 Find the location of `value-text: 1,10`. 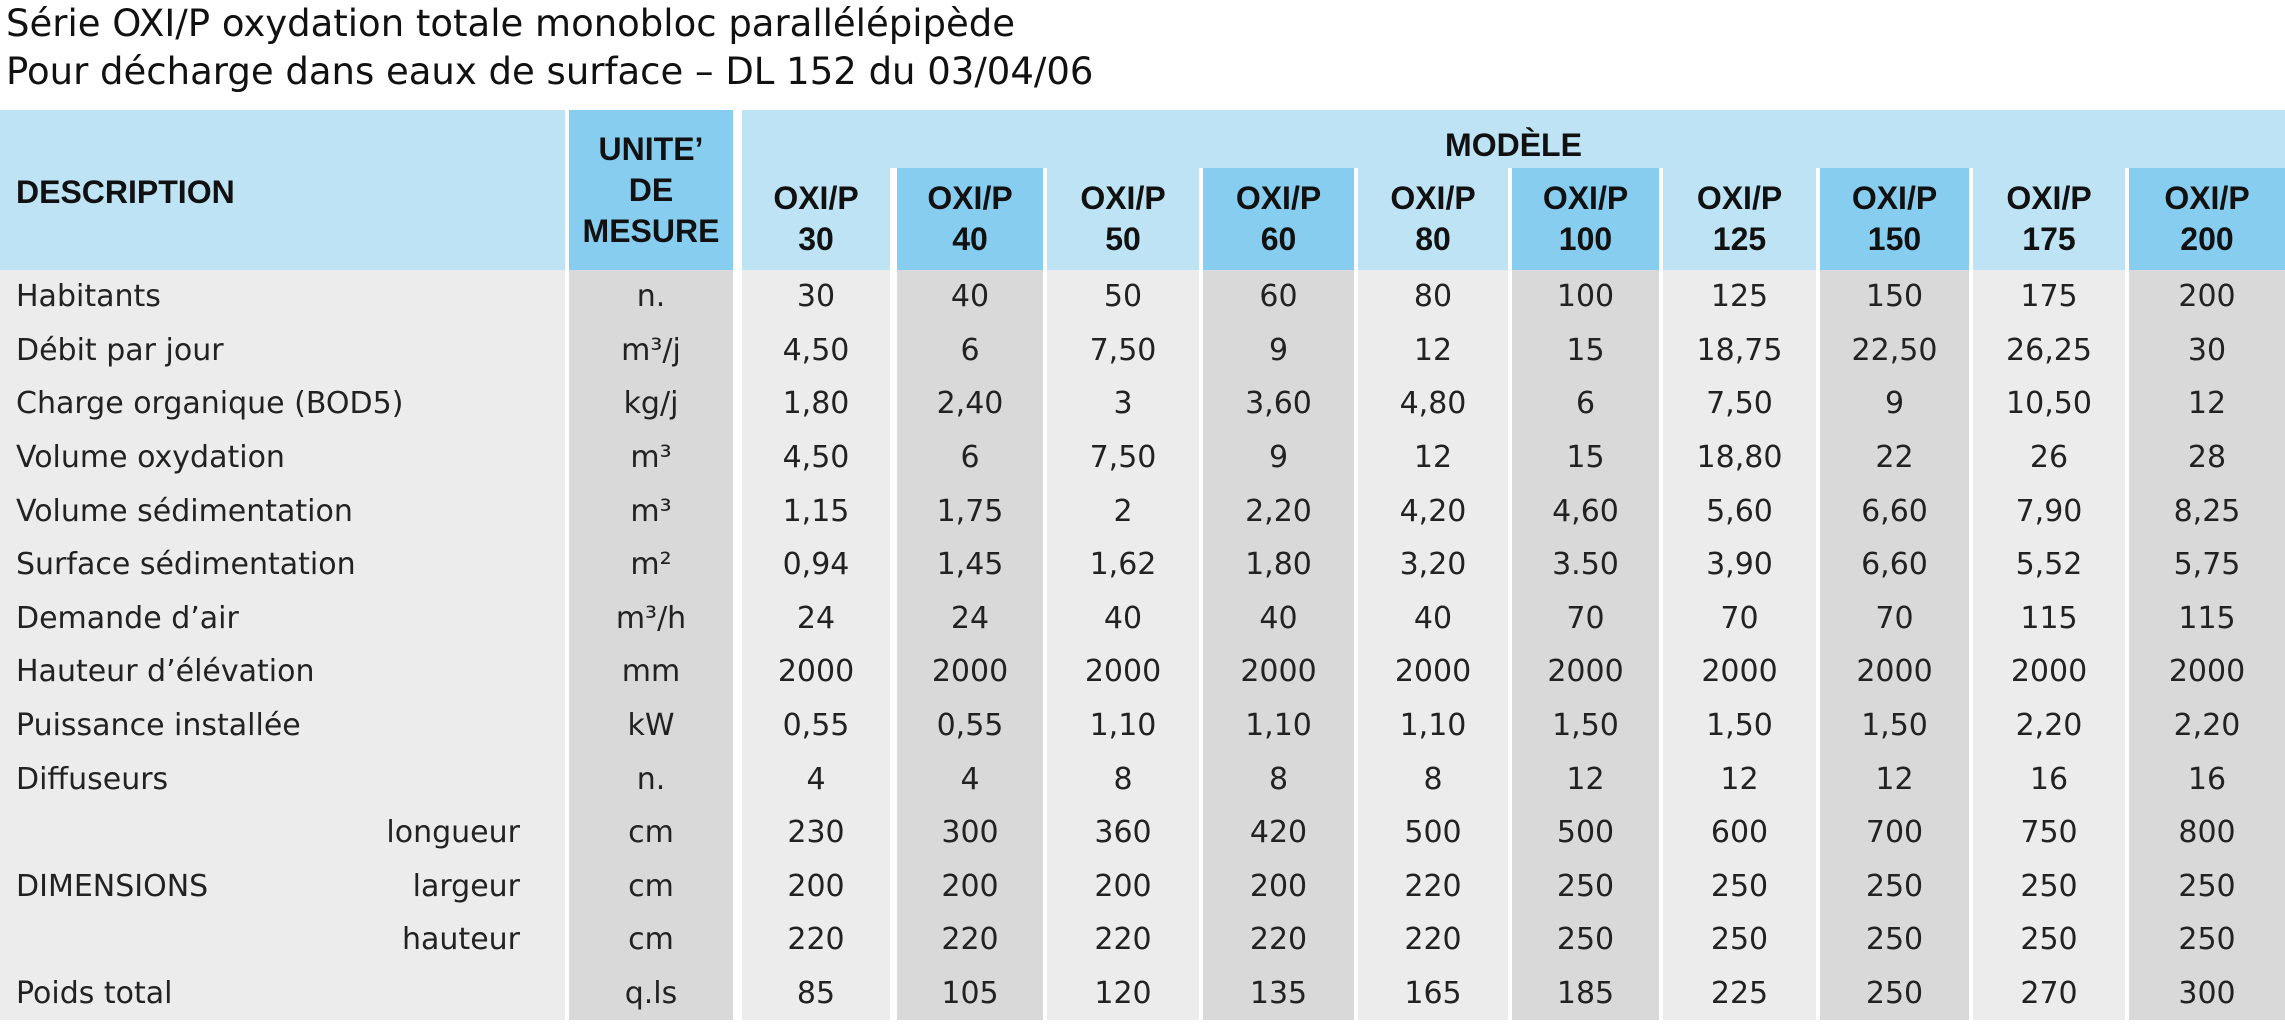

value-text: 1,10 is located at coordinates (1433, 726).